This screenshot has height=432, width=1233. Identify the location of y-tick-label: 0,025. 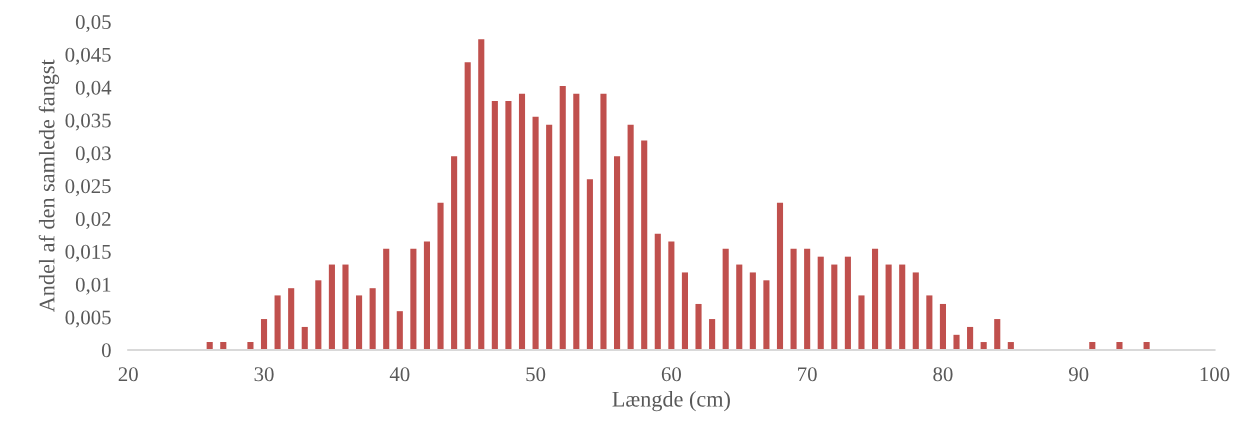
(88, 188).